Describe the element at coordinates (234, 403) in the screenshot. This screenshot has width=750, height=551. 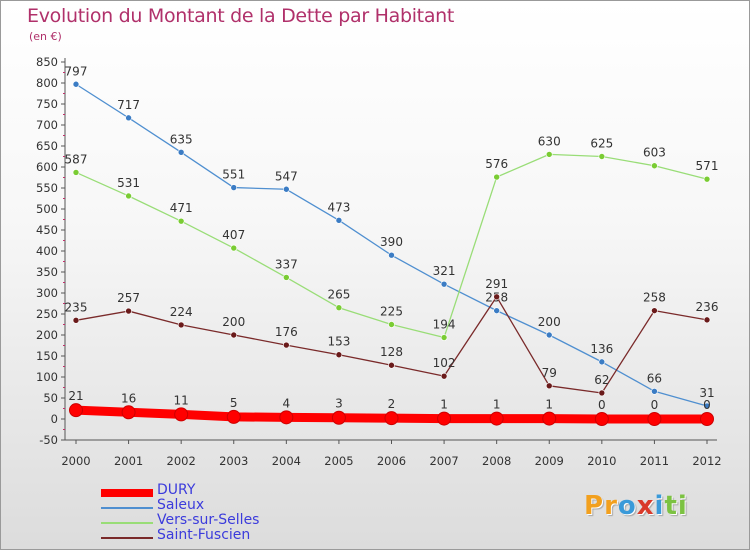
I see `data-label-dury: 5` at that location.